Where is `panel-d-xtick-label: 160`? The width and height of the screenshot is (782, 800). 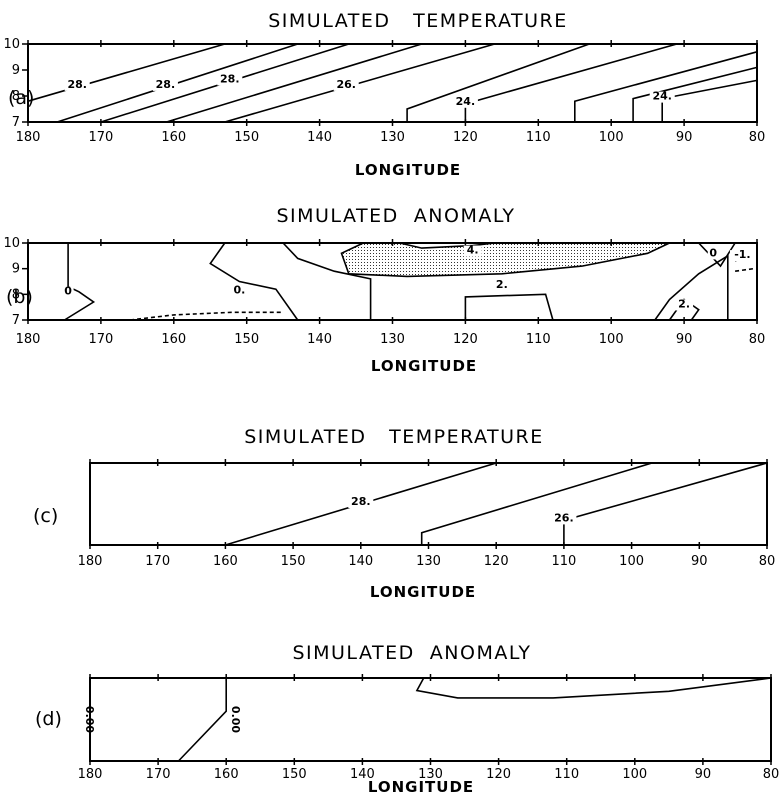
panel-d-xtick-label: 160 is located at coordinates (226, 774).